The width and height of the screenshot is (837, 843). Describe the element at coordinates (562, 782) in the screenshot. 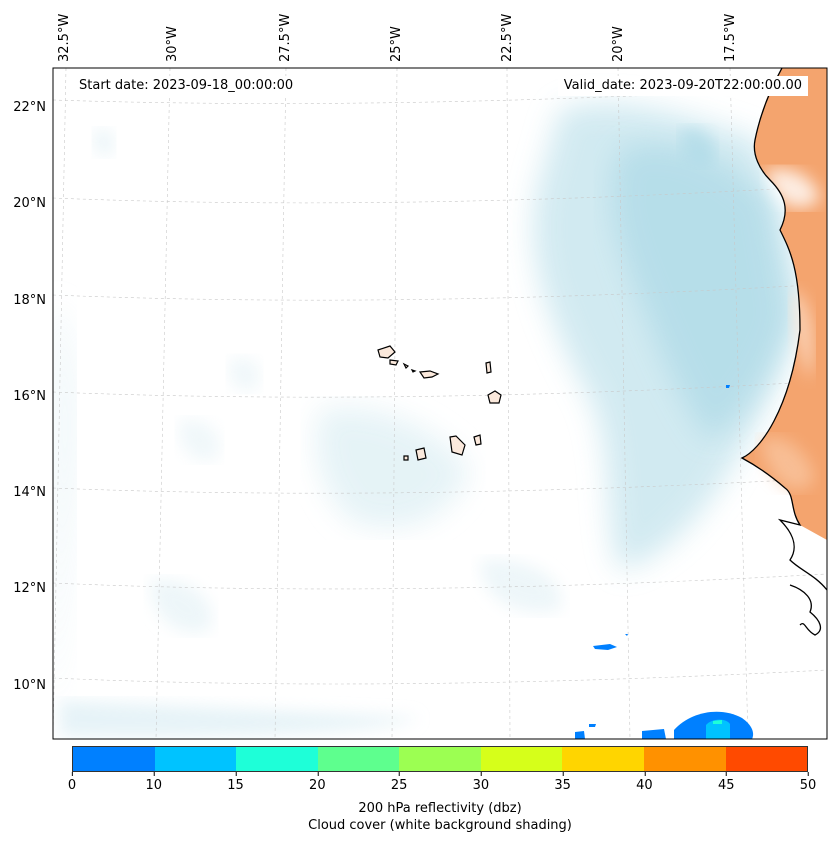

I see `colorbar-tick: 35` at that location.